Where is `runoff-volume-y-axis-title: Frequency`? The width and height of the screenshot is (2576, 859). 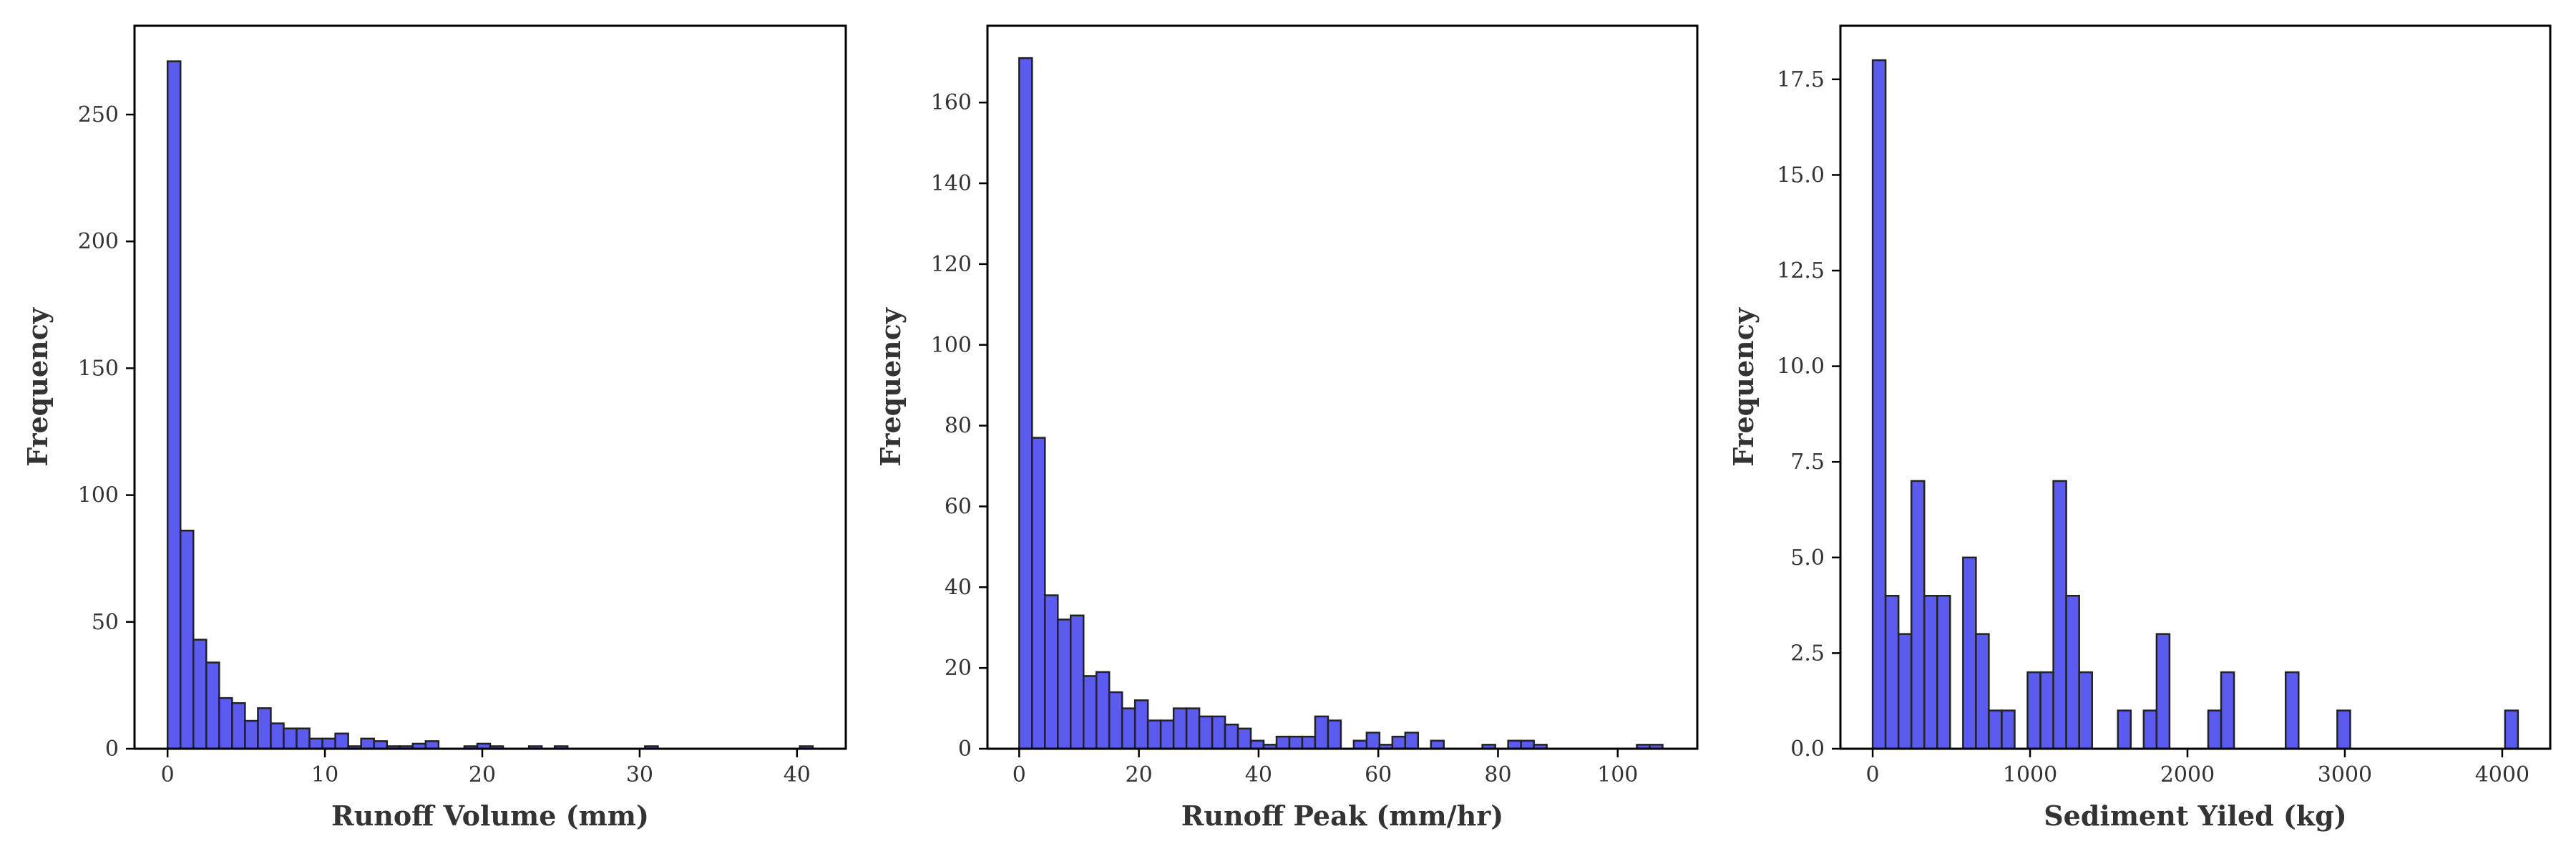
runoff-volume-y-axis-title: Frequency is located at coordinates (37, 387).